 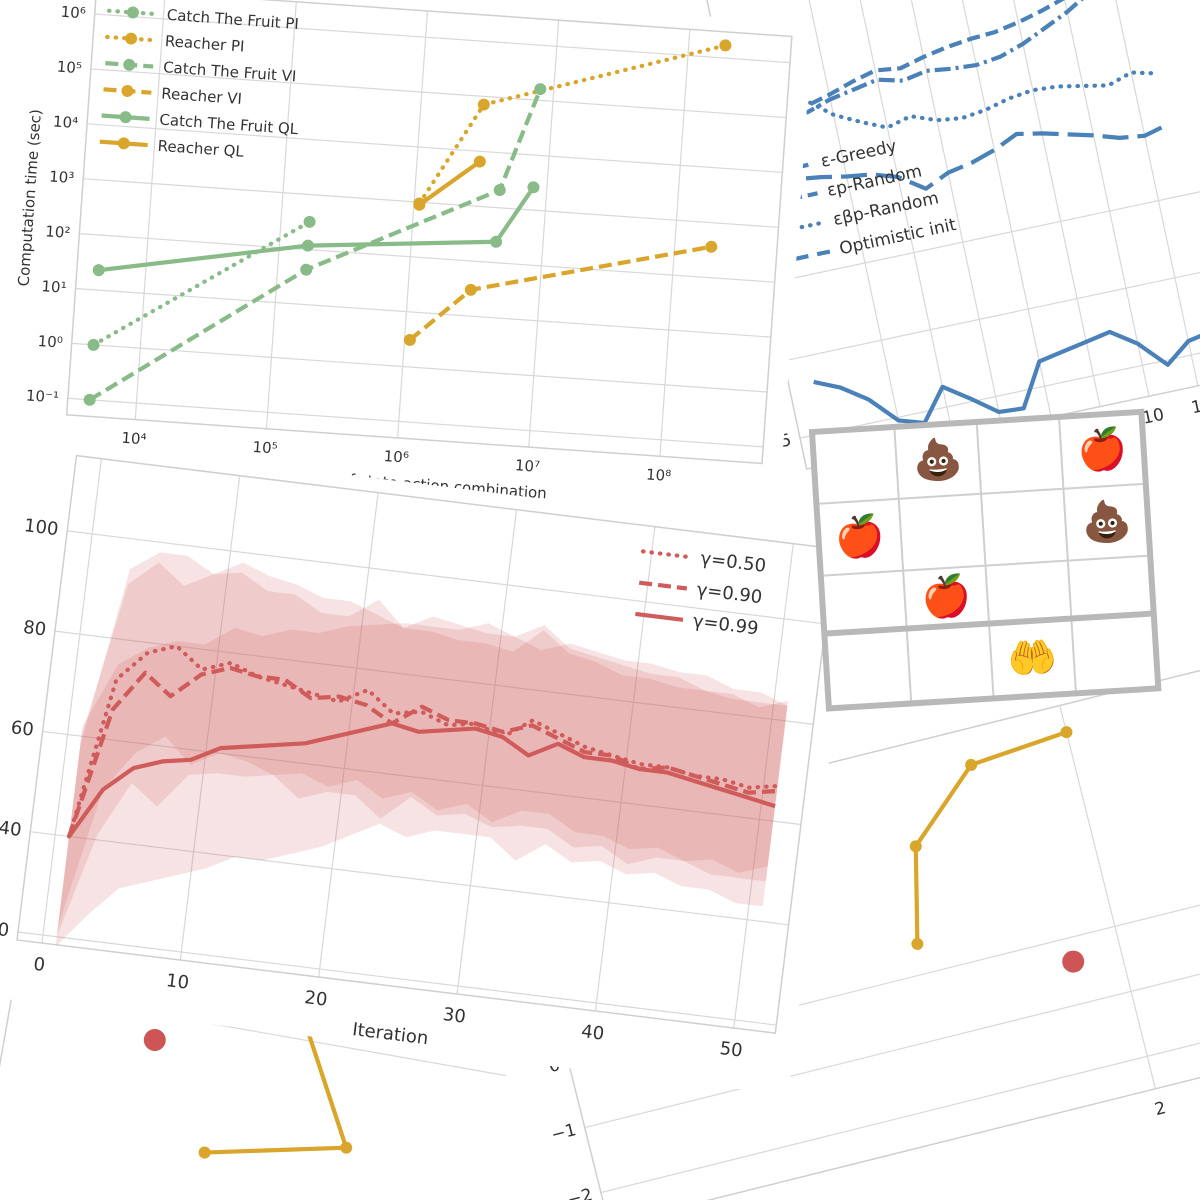 What do you see at coordinates (666, 554) in the screenshot?
I see `legend-handle` at bounding box center [666, 554].